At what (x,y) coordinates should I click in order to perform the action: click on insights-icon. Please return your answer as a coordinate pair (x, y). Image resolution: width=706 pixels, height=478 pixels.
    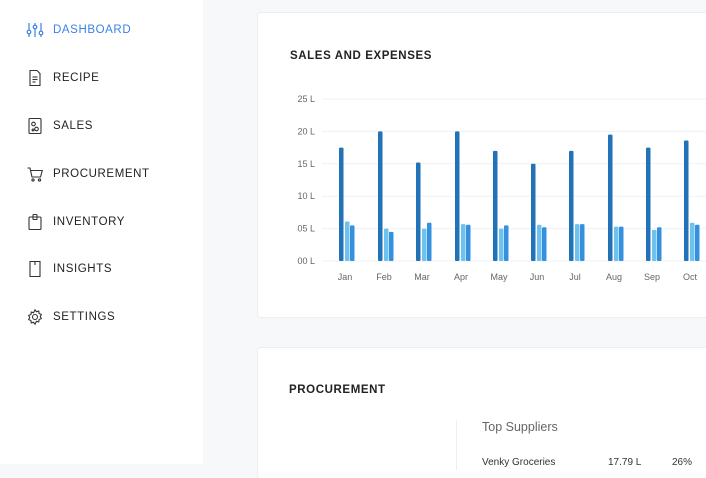
    Looking at the image, I should click on (35, 269).